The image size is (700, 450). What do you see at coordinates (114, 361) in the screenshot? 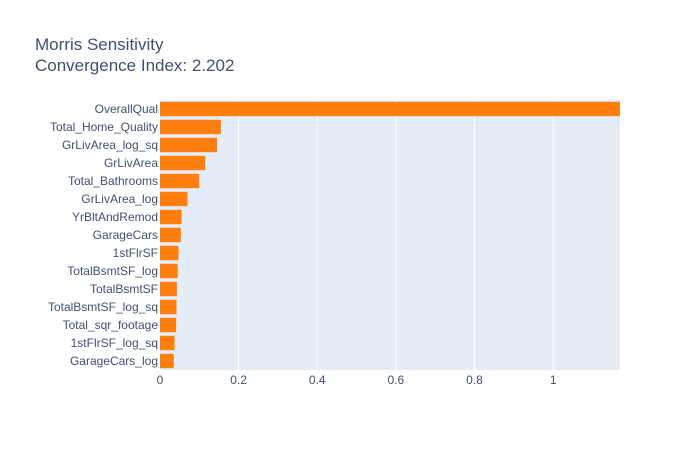
I see `y-tick-label: GarageCars_log` at bounding box center [114, 361].